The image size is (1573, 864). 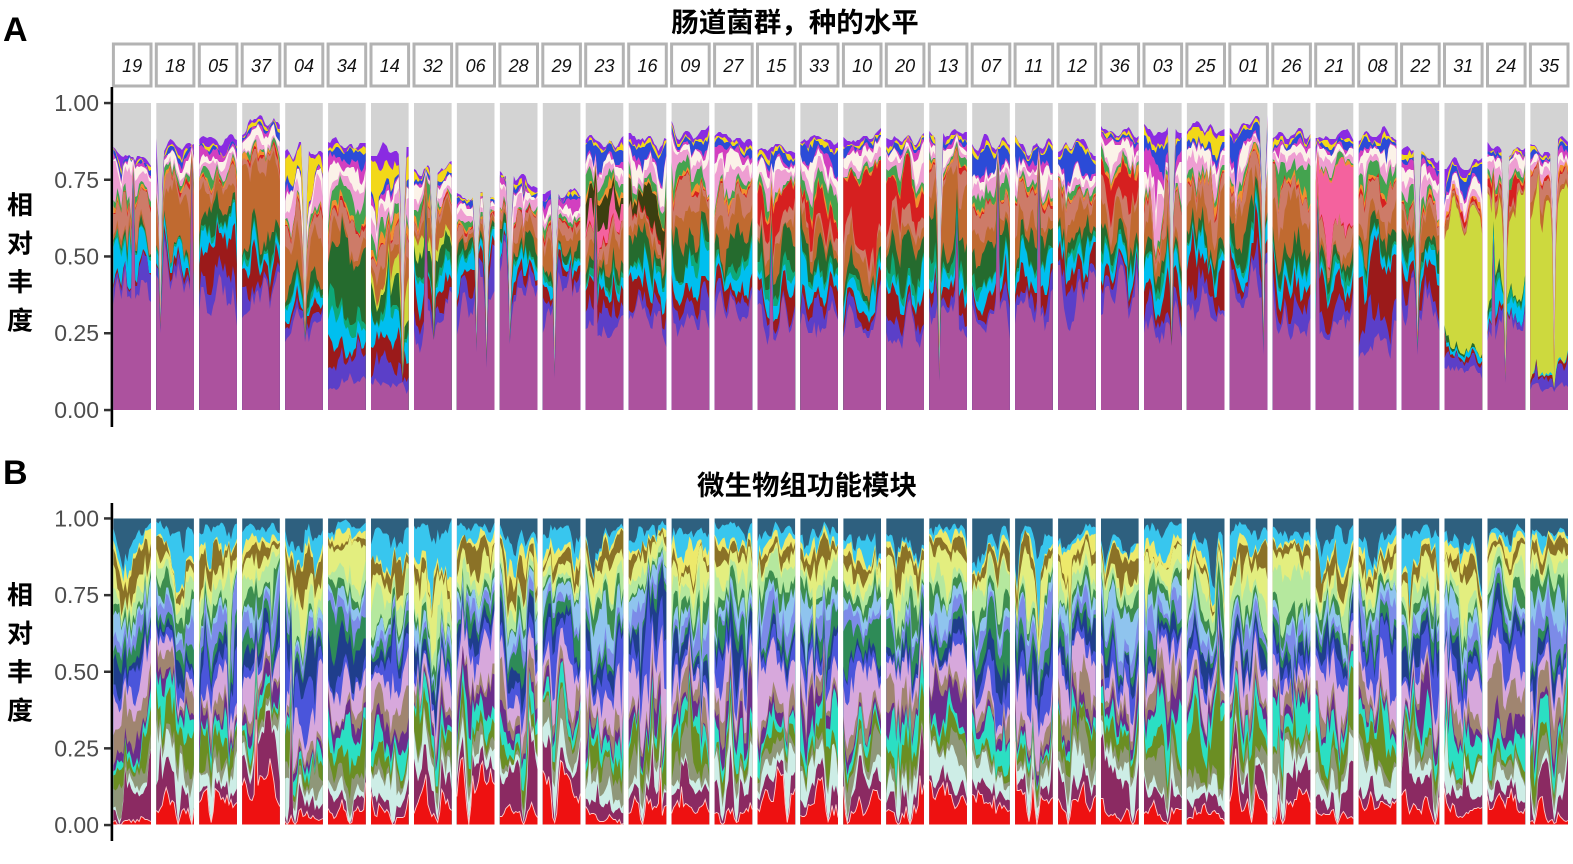 What do you see at coordinates (1077, 66) in the screenshot?
I see `svg-text: 12` at bounding box center [1077, 66].